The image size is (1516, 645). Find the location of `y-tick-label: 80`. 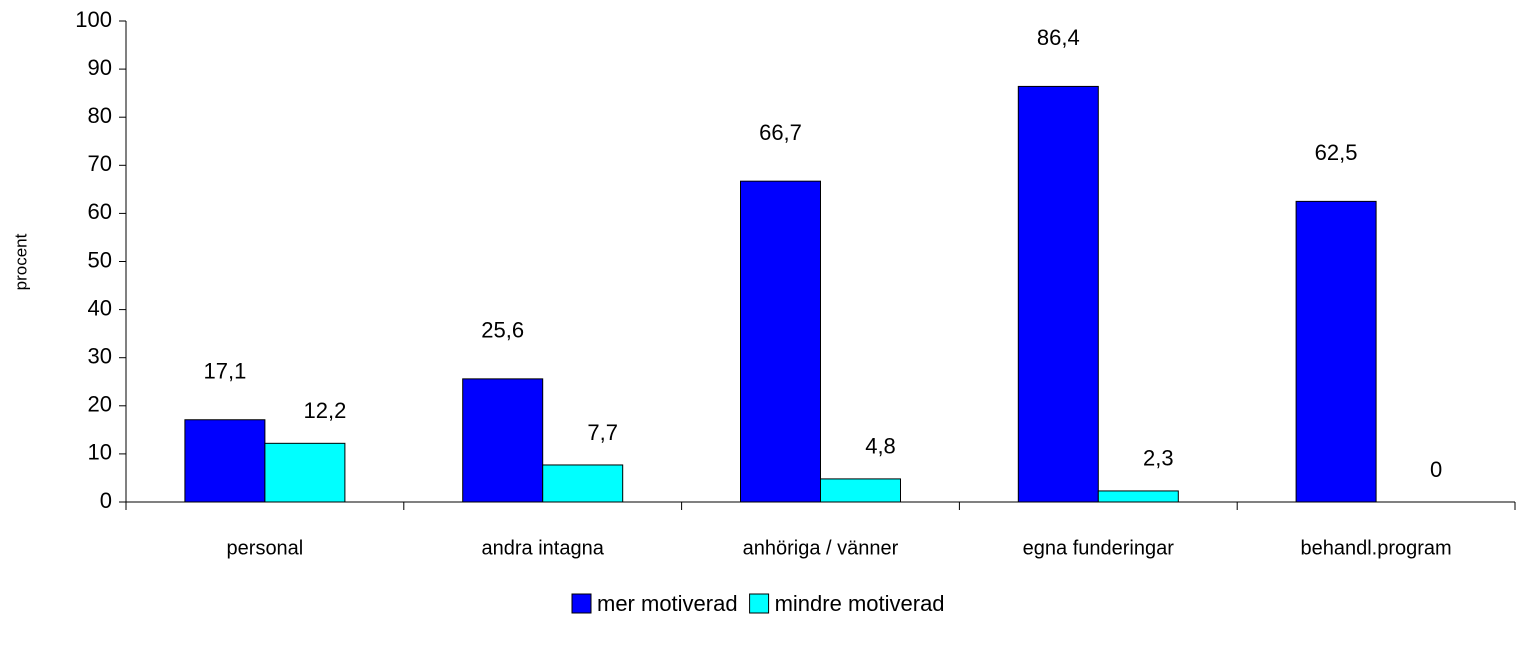

y-tick-label: 80 is located at coordinates (100, 115).